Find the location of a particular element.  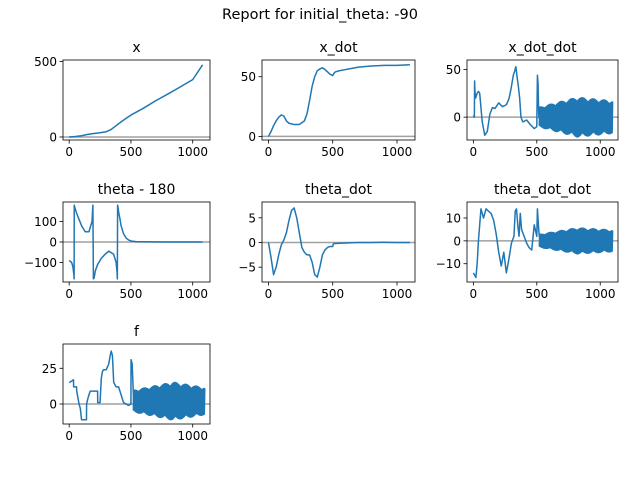

subplot-title: x_dot_dot is located at coordinates (542, 48).